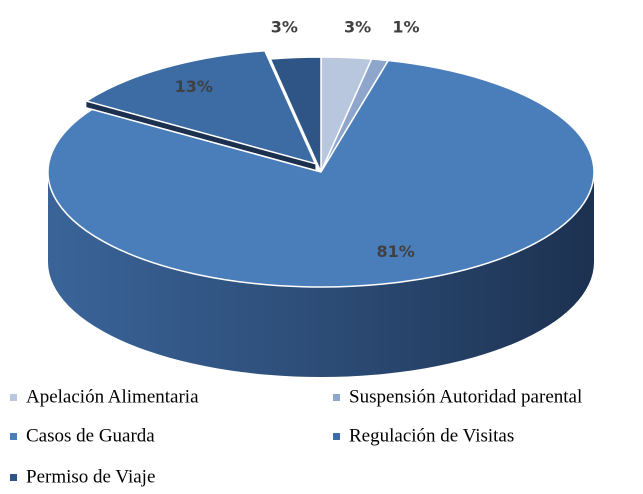 The height and width of the screenshot is (494, 643). What do you see at coordinates (90, 476) in the screenshot?
I see `legend-label: Permiso de Viaje` at bounding box center [90, 476].